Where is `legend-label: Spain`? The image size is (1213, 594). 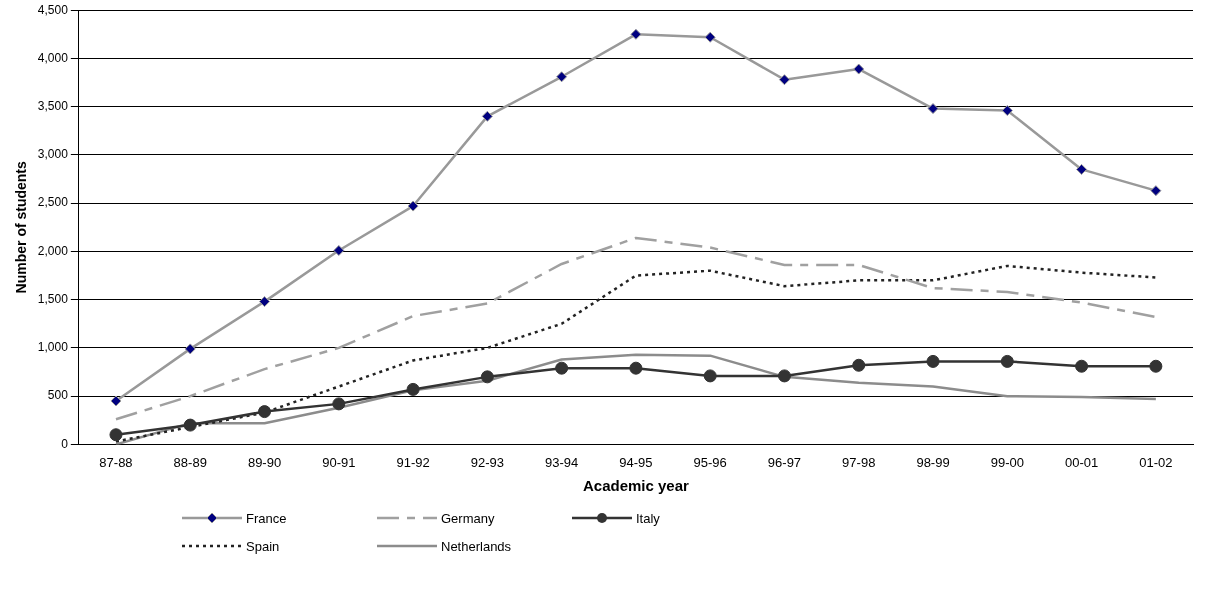
legend-label: Spain is located at coordinates (263, 546).